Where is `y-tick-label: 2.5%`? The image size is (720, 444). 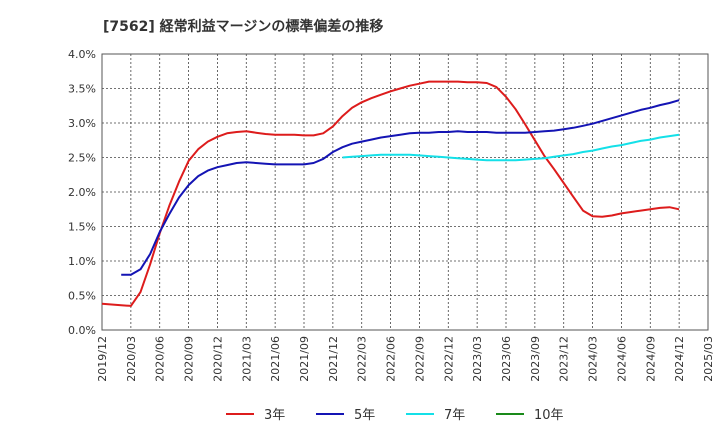
y-tick-label: 2.5% is located at coordinates (82, 158).